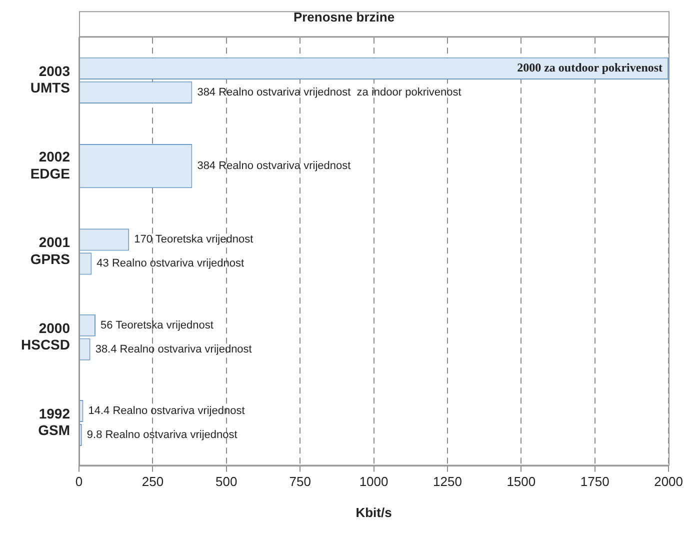 The width and height of the screenshot is (686, 533). What do you see at coordinates (668, 482) in the screenshot?
I see `x-tick-label: 2000` at bounding box center [668, 482].